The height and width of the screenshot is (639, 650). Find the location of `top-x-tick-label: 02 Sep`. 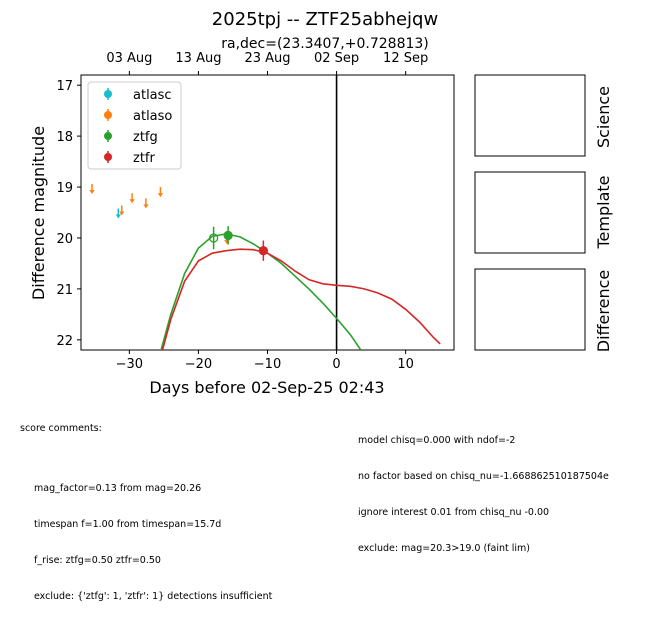

top-x-tick-label: 02 Sep is located at coordinates (336, 58).